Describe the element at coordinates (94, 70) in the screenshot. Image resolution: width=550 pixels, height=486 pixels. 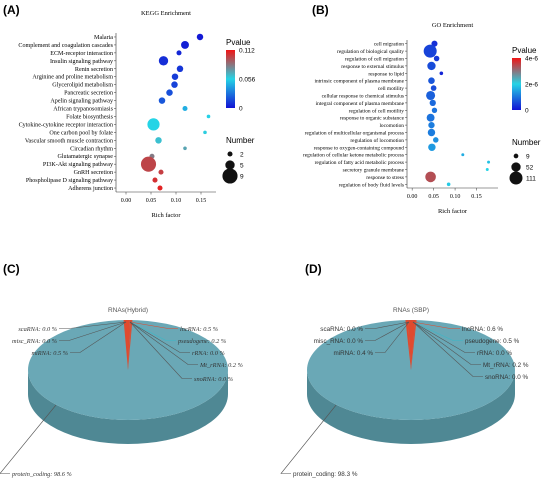
I see `y-tick-label: Renin secretion` at that location.